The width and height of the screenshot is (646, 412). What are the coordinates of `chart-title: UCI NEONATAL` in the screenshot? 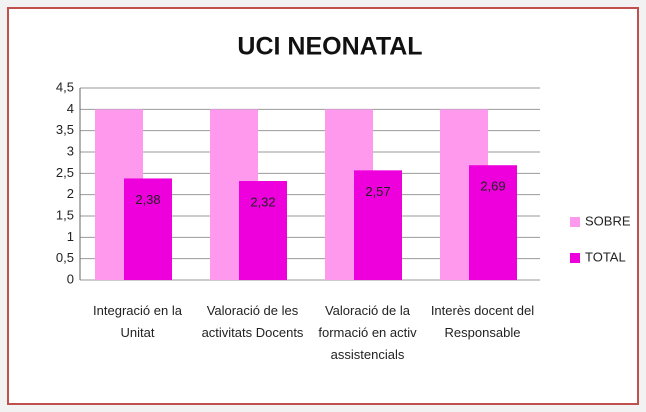 It's located at (329, 47).